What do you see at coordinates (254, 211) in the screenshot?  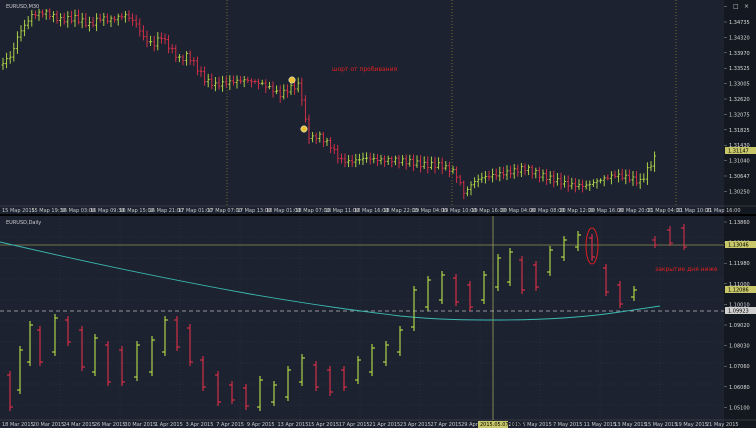 I see `top-time-label: 17 Мар 13:00` at bounding box center [254, 211].